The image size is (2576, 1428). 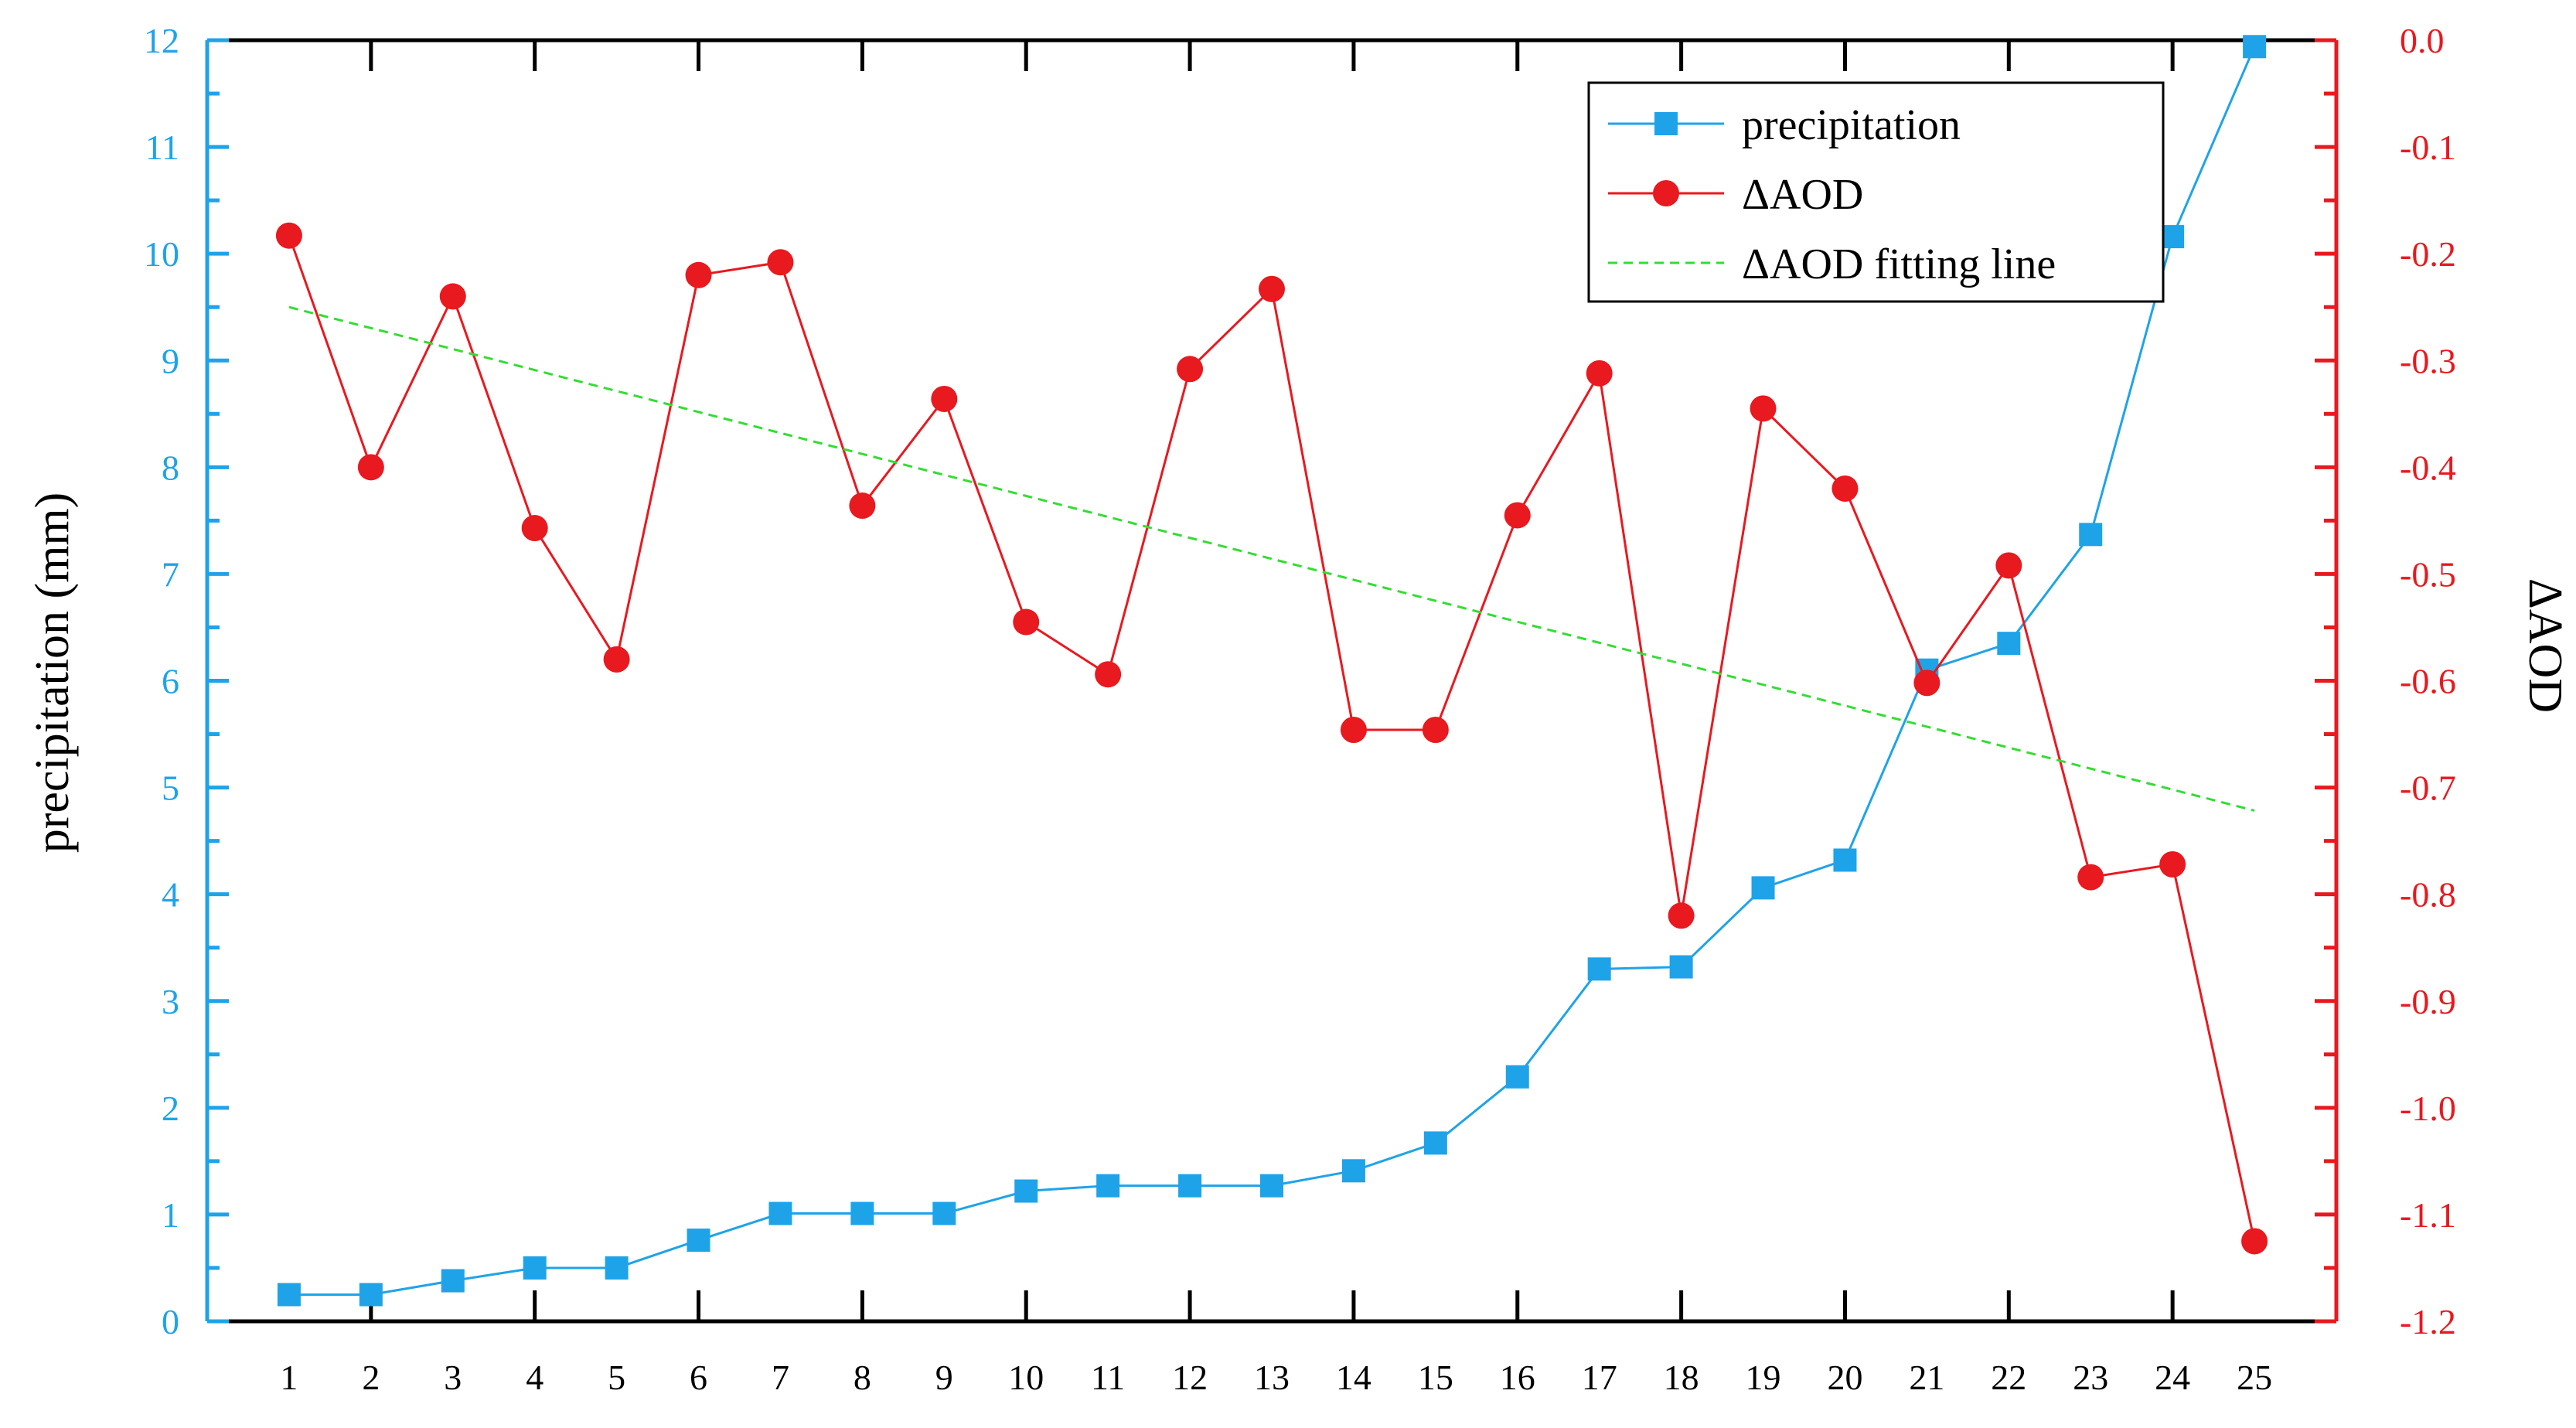 I want to click on x-tick-label: 17, so click(x=1599, y=1377).